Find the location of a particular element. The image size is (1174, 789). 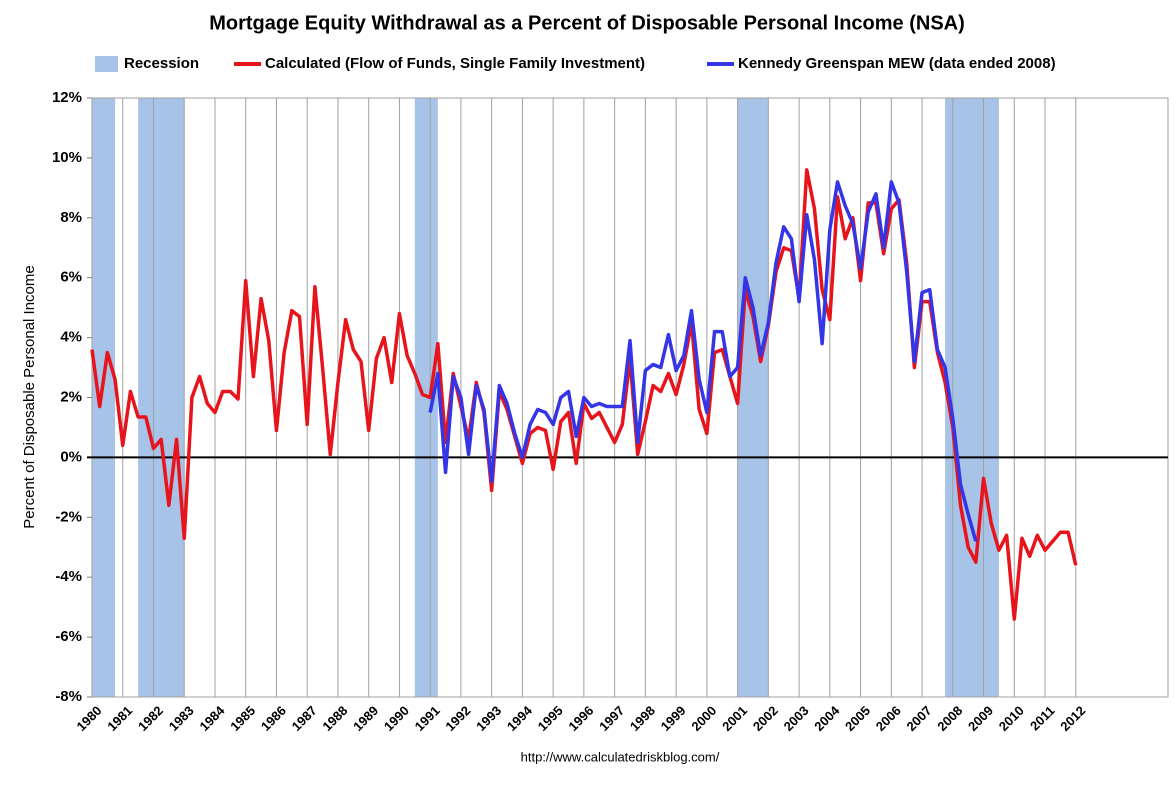

x-tick-label: 1984 is located at coordinates (212, 718).